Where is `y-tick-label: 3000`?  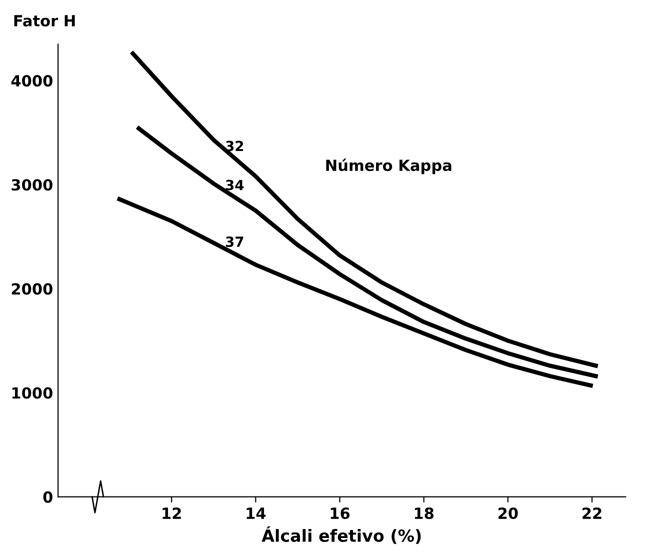 y-tick-label: 3000 is located at coordinates (32, 185).